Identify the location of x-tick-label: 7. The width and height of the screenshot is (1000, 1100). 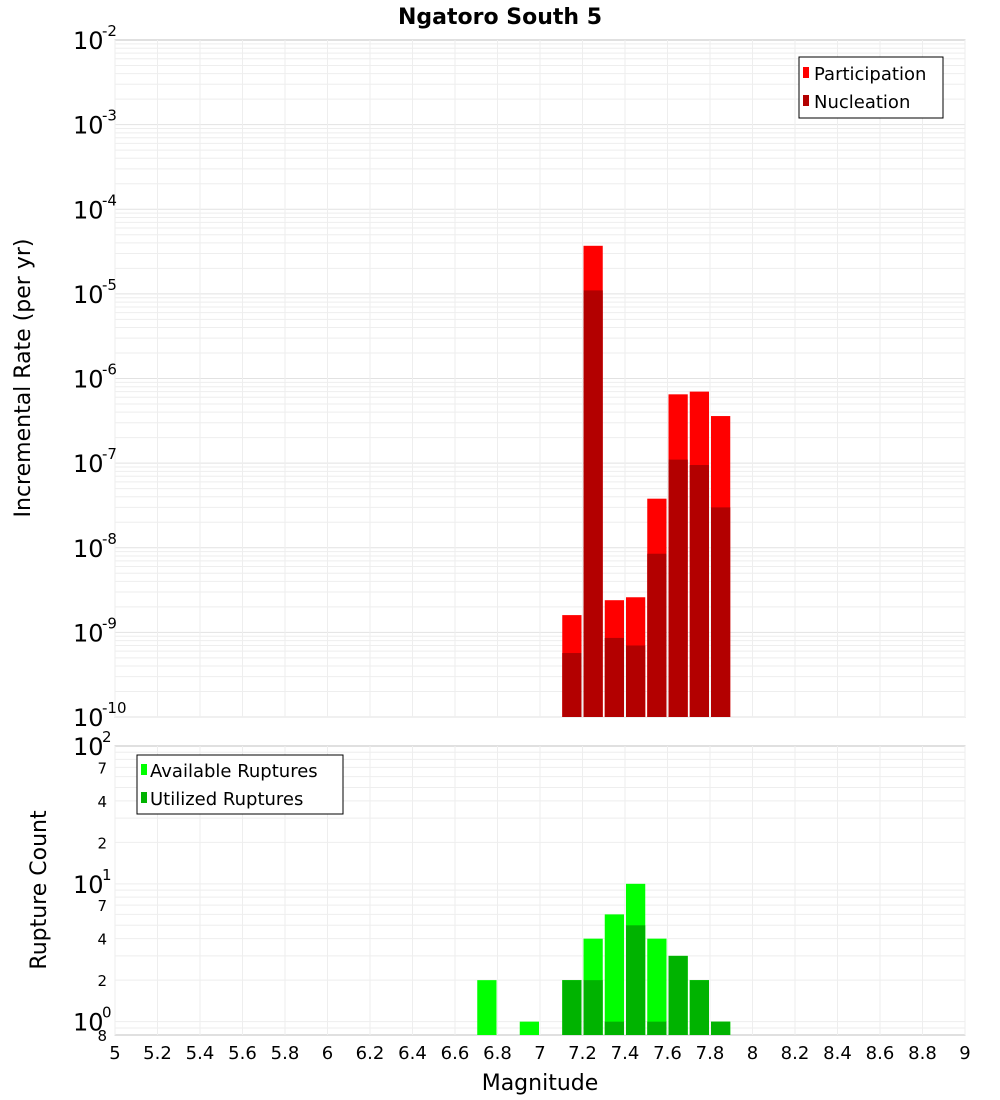
(539, 1053).